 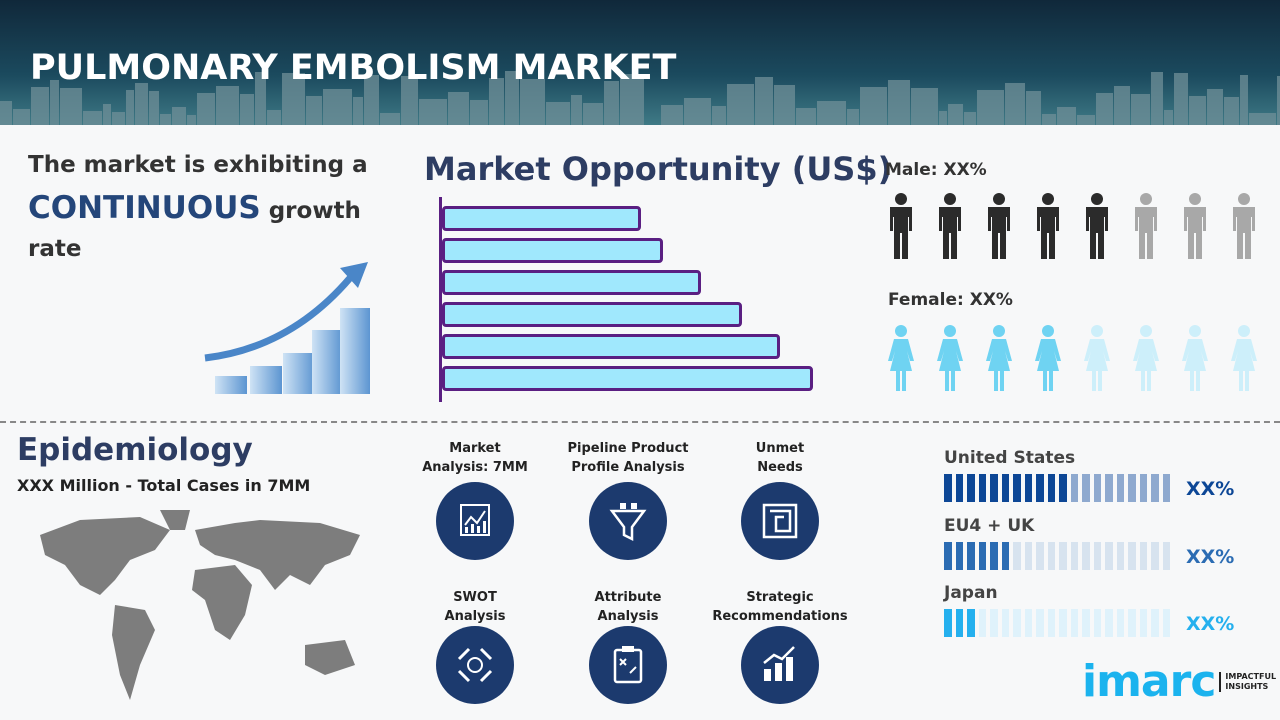 What do you see at coordinates (310, 211) in the screenshot?
I see `growth-text-rest: growth` at bounding box center [310, 211].